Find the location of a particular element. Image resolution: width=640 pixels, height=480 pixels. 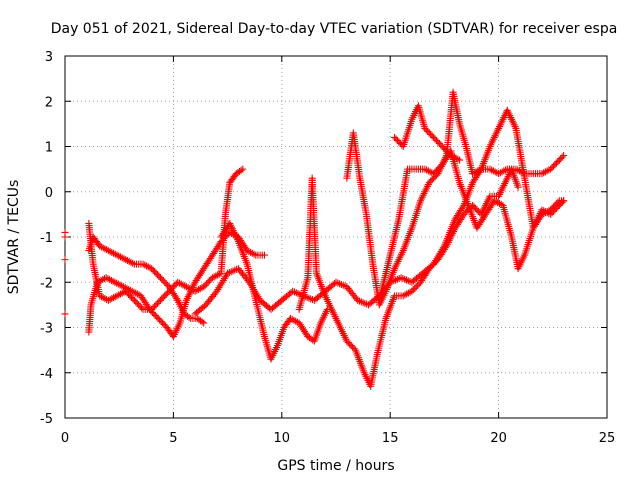

x-tick-label: 0 is located at coordinates (65, 438).